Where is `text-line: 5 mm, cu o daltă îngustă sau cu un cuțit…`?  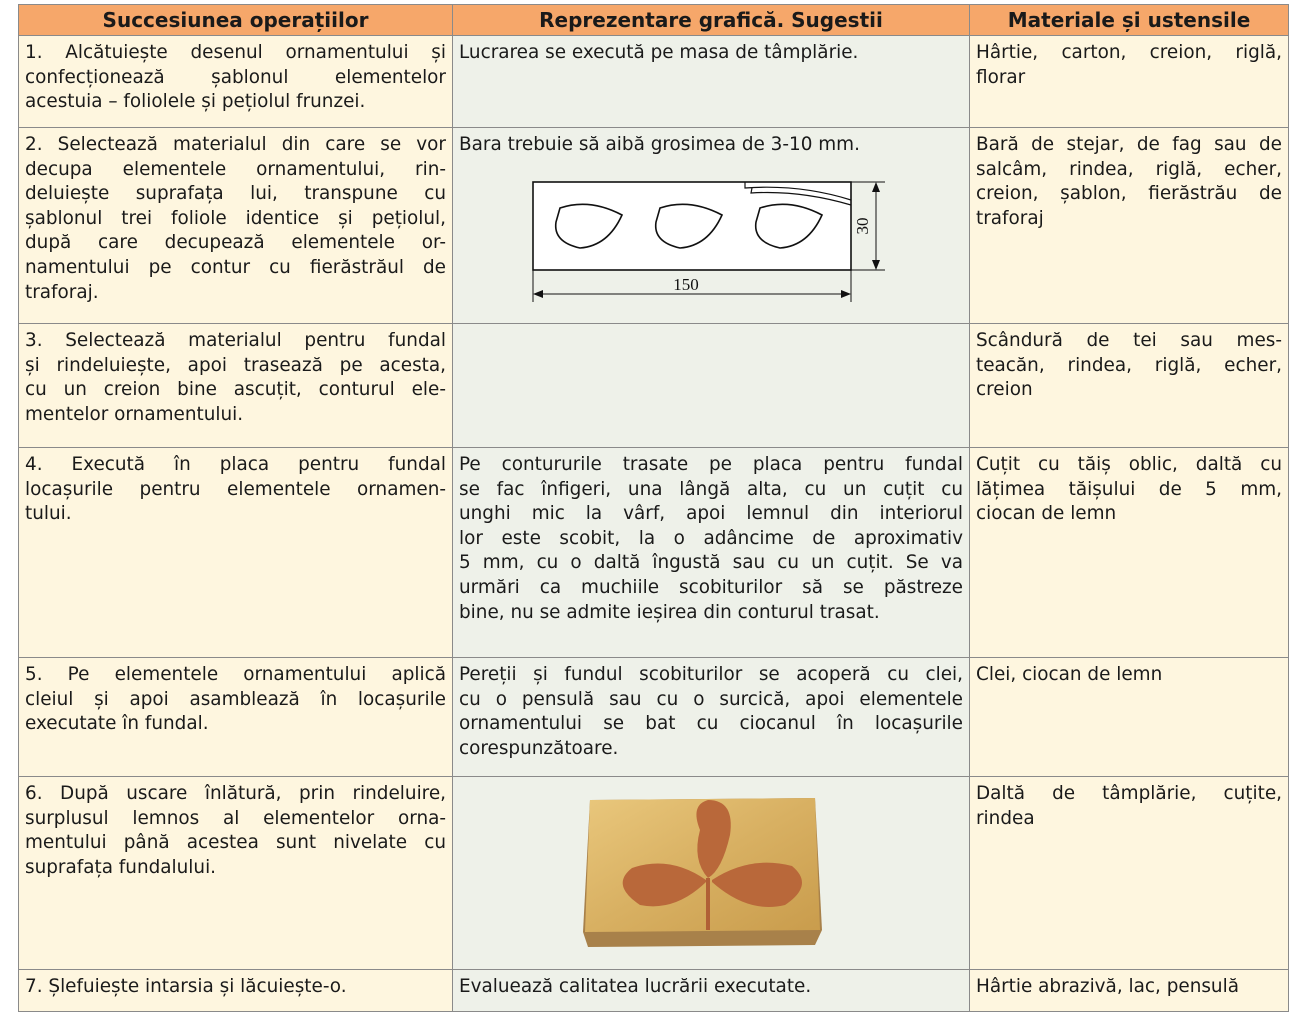 text-line: 5 mm, cu o daltă îngustă sau cu un cuțit… is located at coordinates (711, 563).